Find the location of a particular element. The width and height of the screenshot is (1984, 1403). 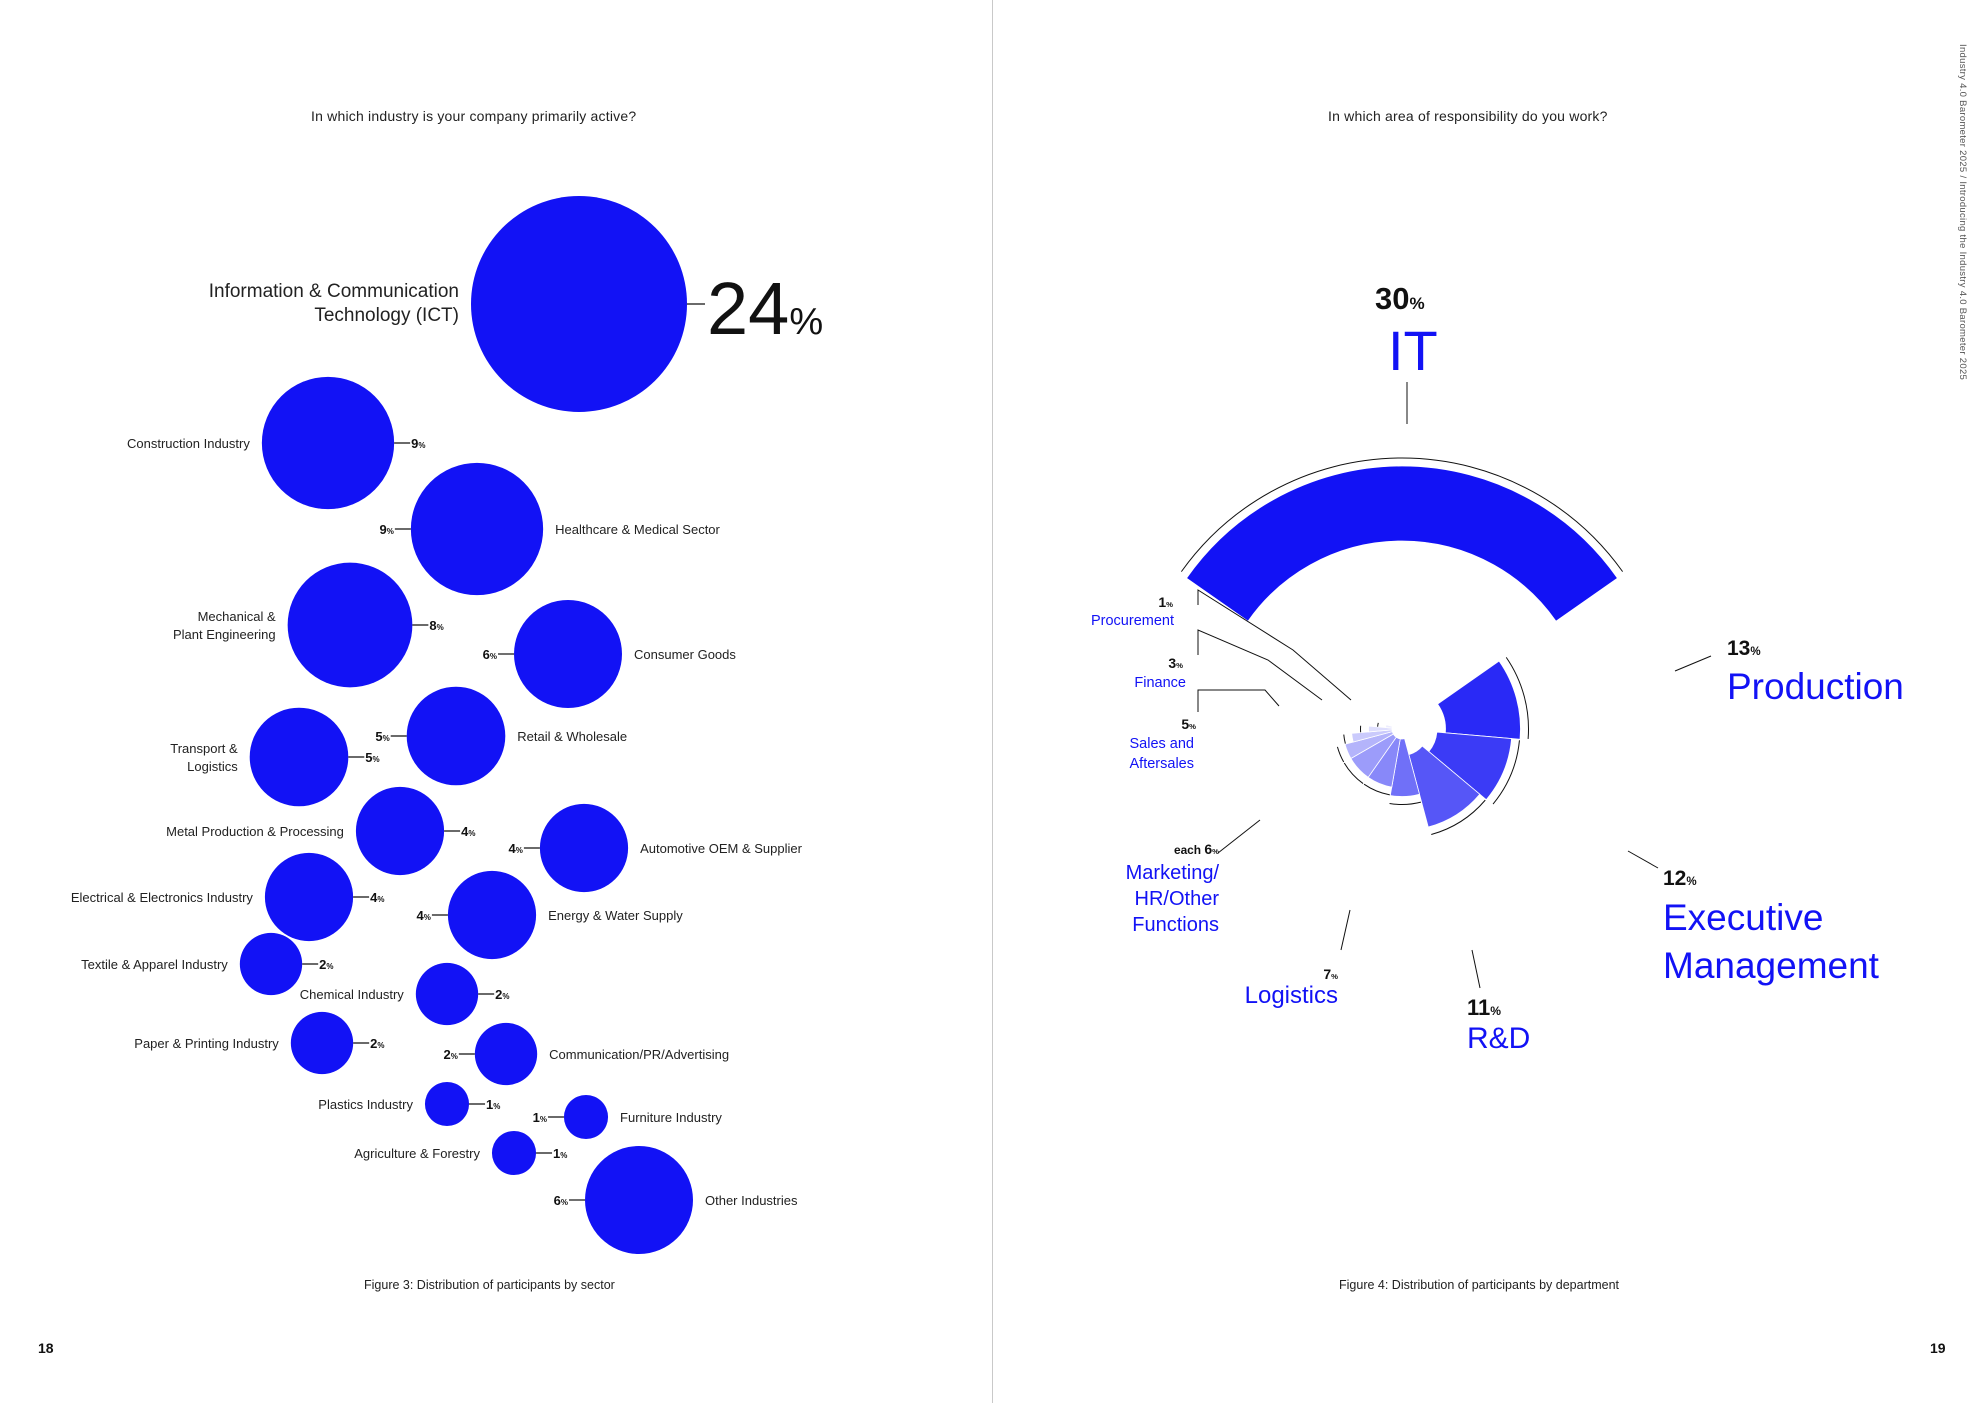

sector-bubble-furniture-industry is located at coordinates (586, 1117).